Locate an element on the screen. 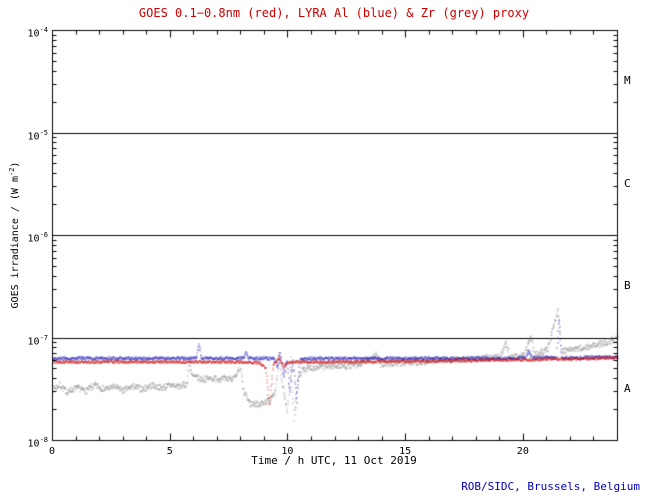  y-tick-exponent: -6 is located at coordinates (43, 235).